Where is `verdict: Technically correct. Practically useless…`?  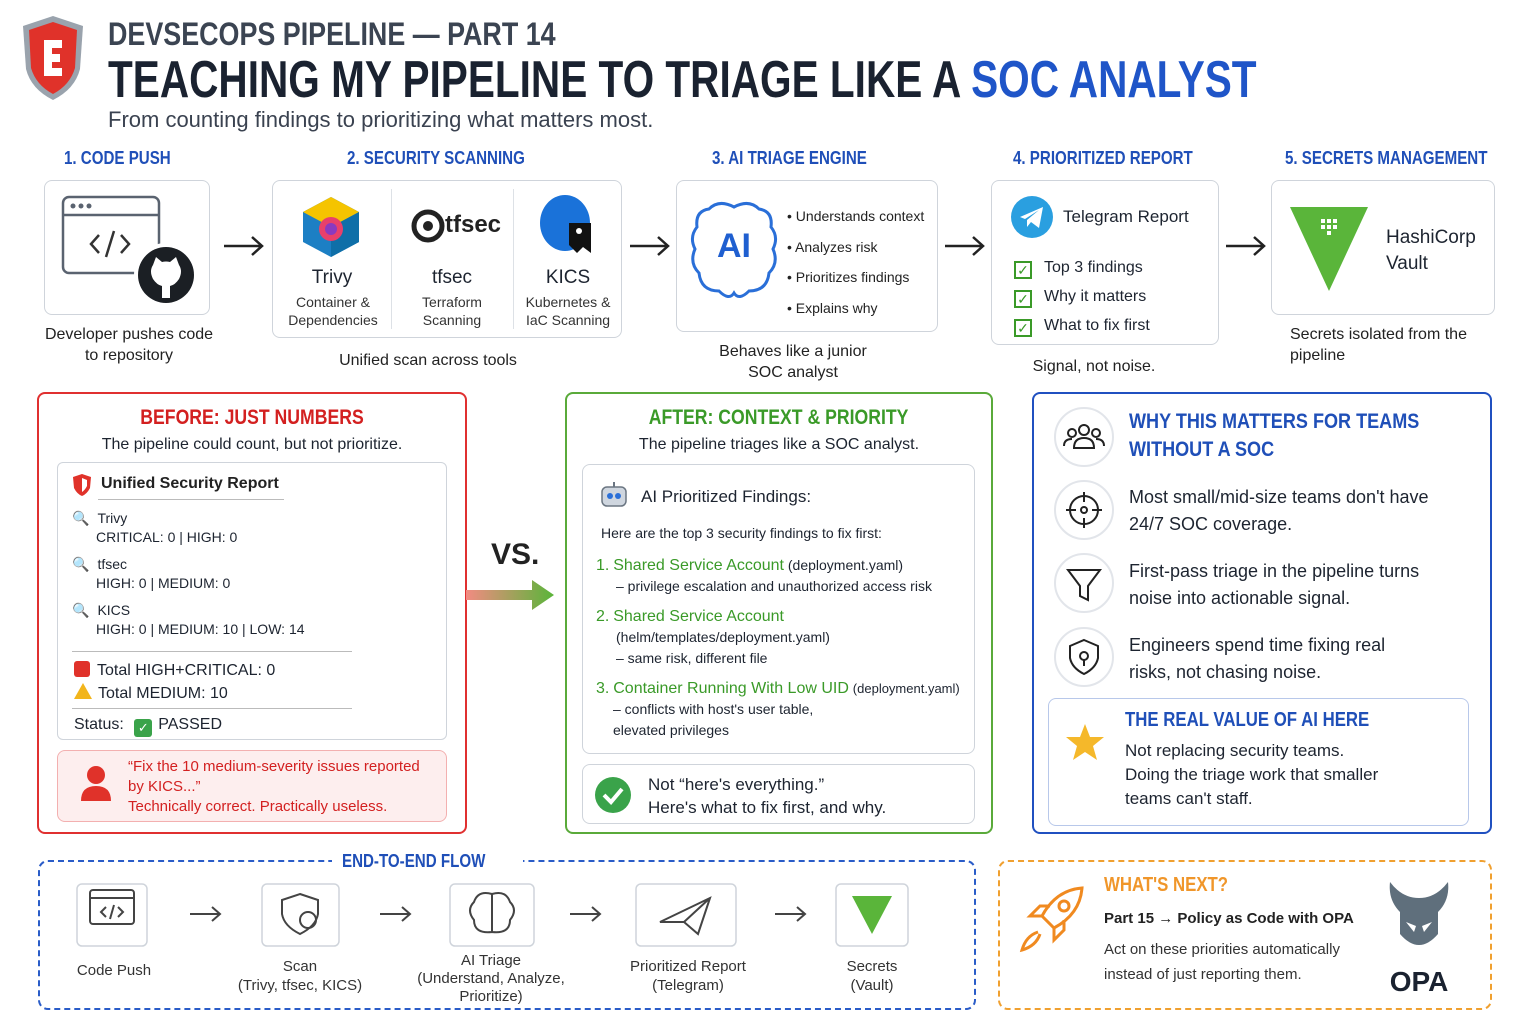 verdict: Technically correct. Practically useless… is located at coordinates (258, 806).